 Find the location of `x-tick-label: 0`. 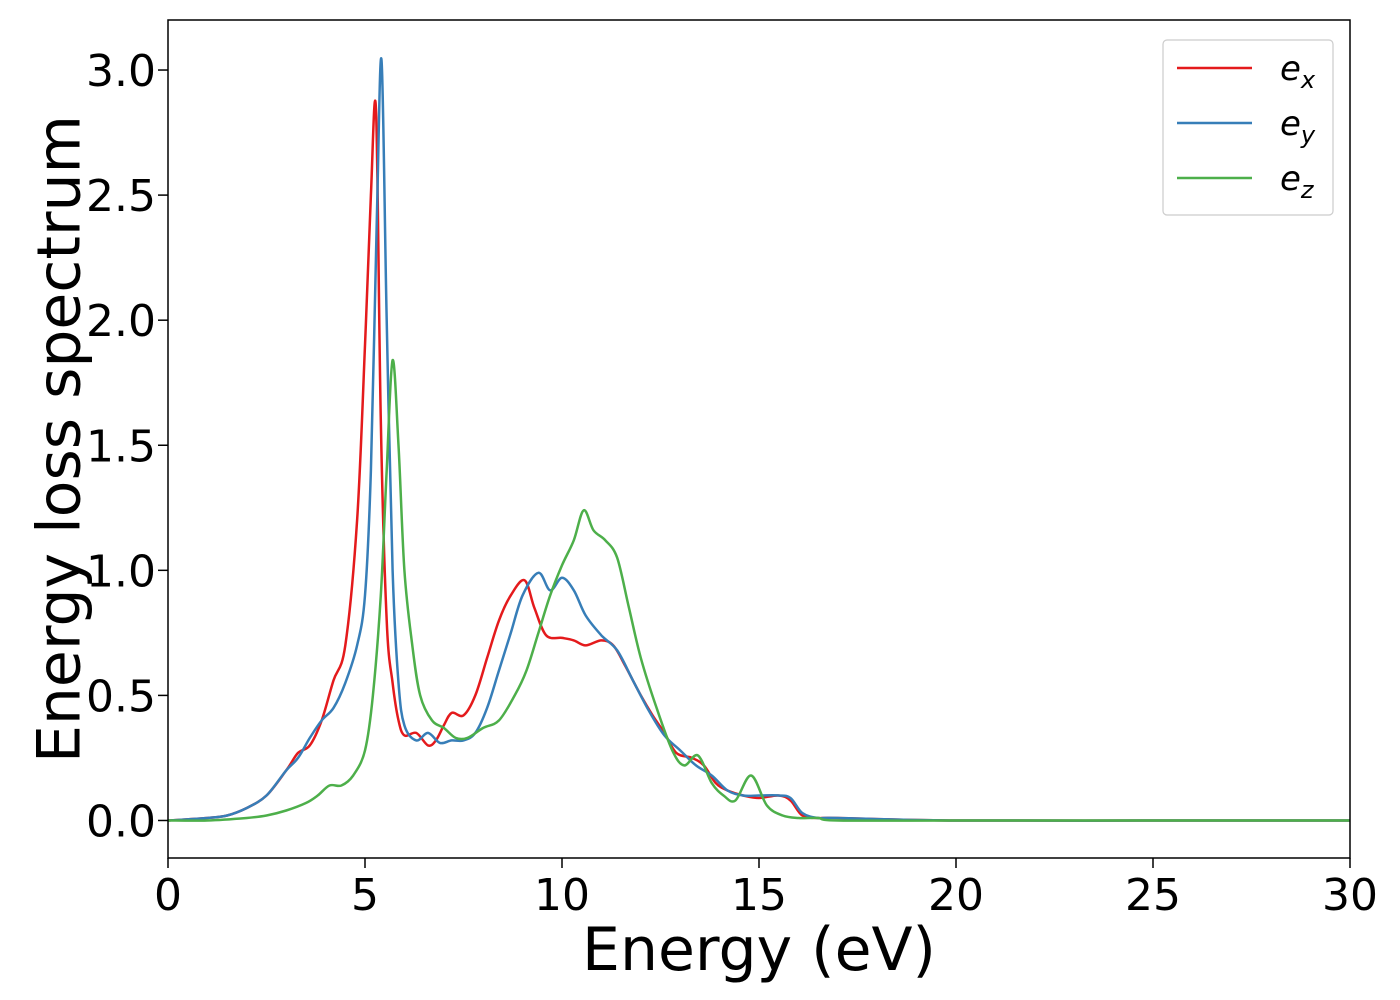

x-tick-label: 0 is located at coordinates (168, 895).